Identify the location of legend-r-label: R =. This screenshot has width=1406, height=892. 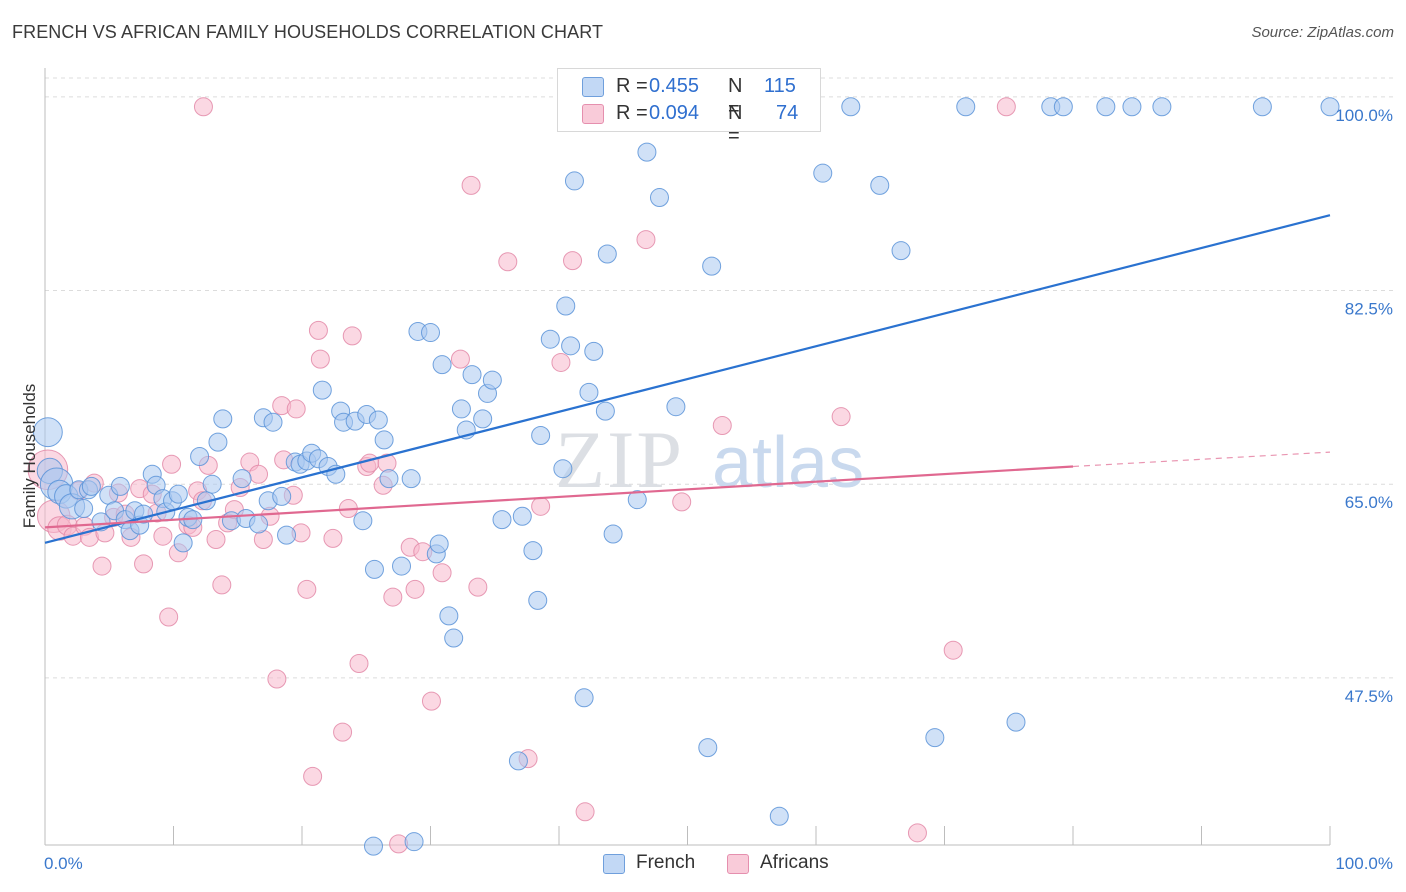
(632, 86).